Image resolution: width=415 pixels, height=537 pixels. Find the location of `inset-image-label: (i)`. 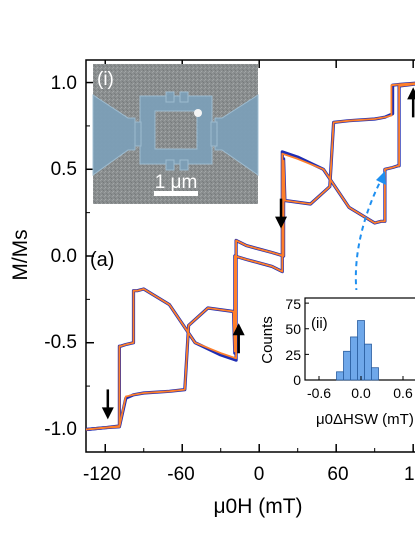

inset-image-label: (i) is located at coordinates (105, 79).